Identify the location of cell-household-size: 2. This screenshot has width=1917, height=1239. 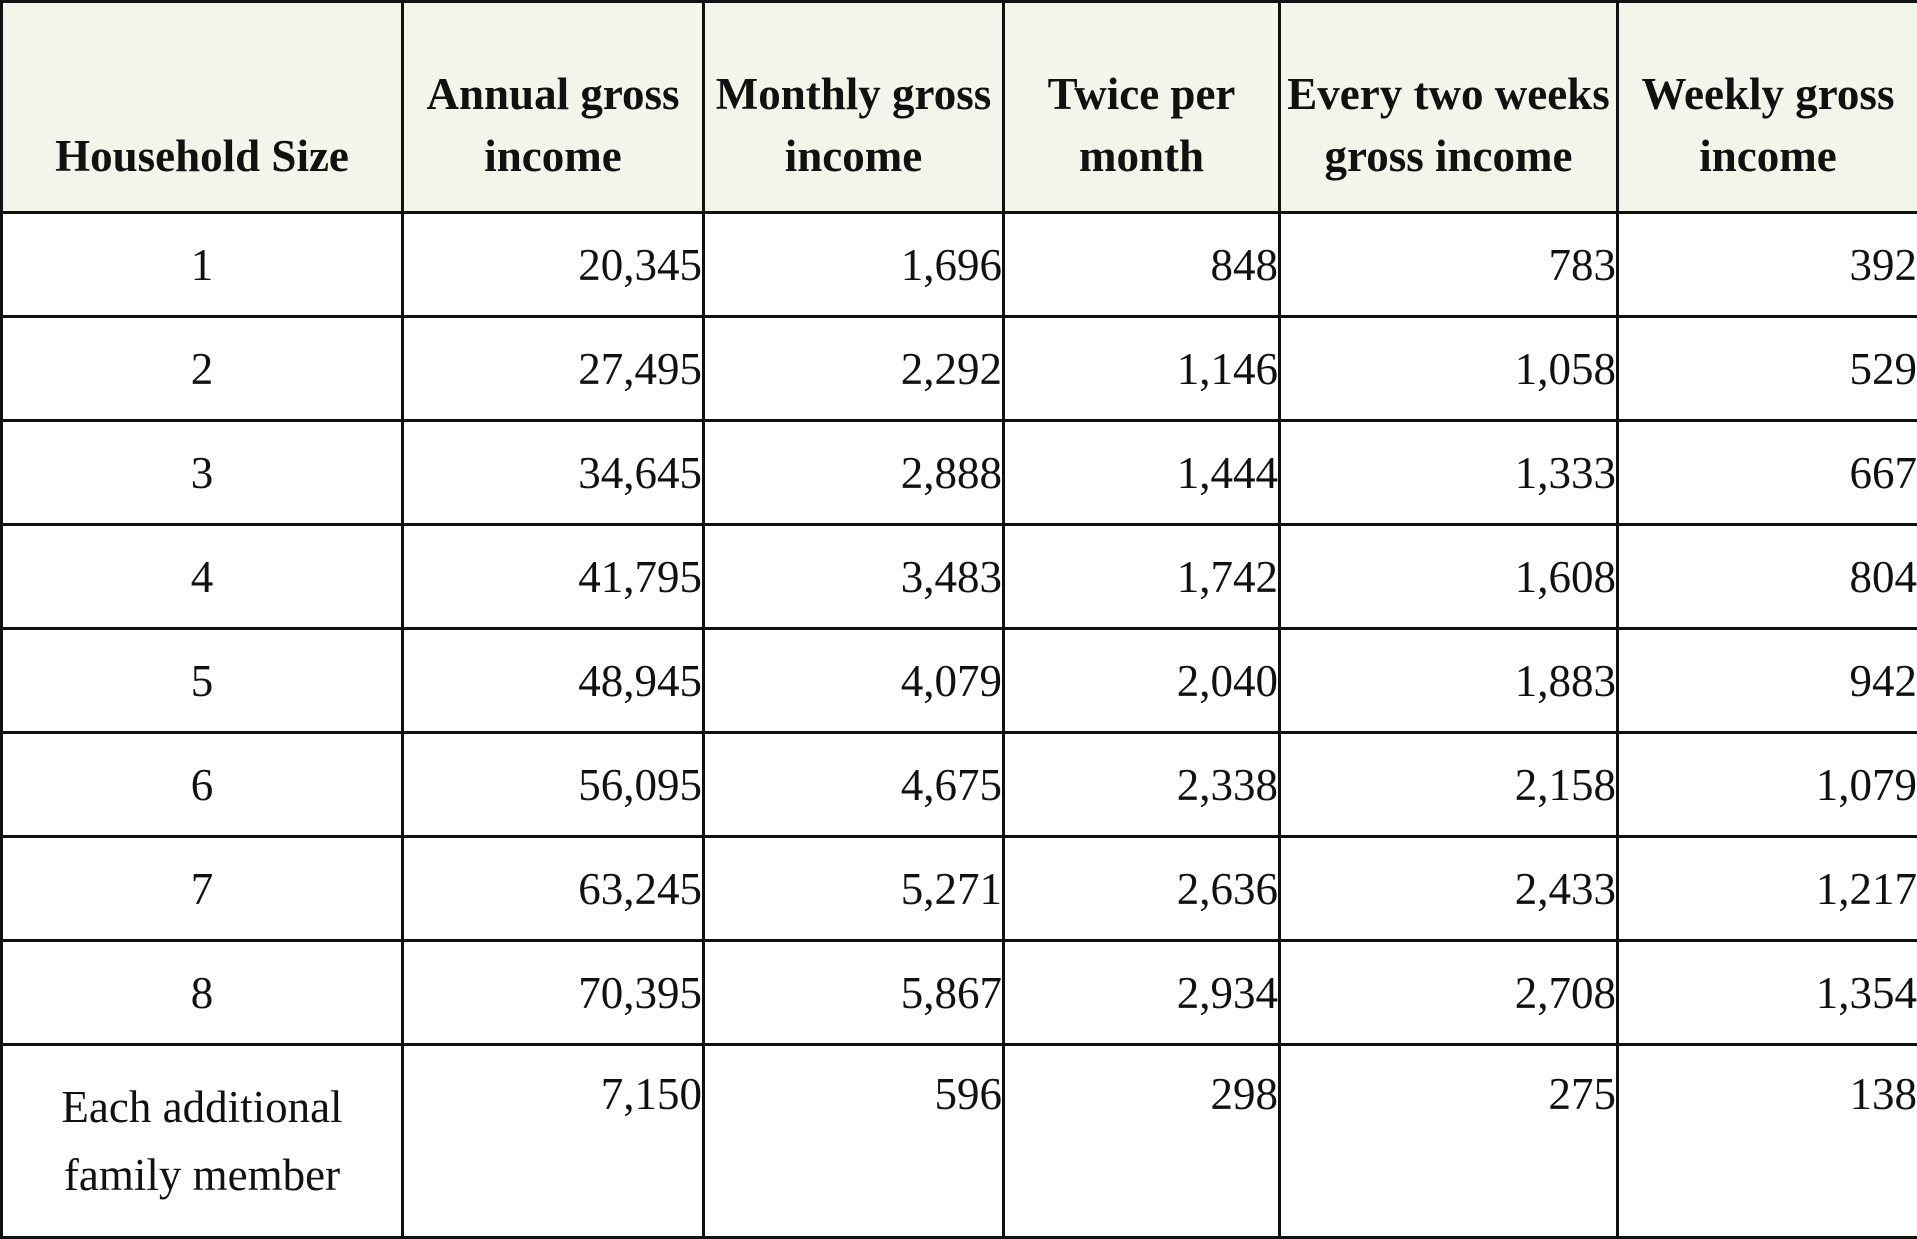
(202, 369).